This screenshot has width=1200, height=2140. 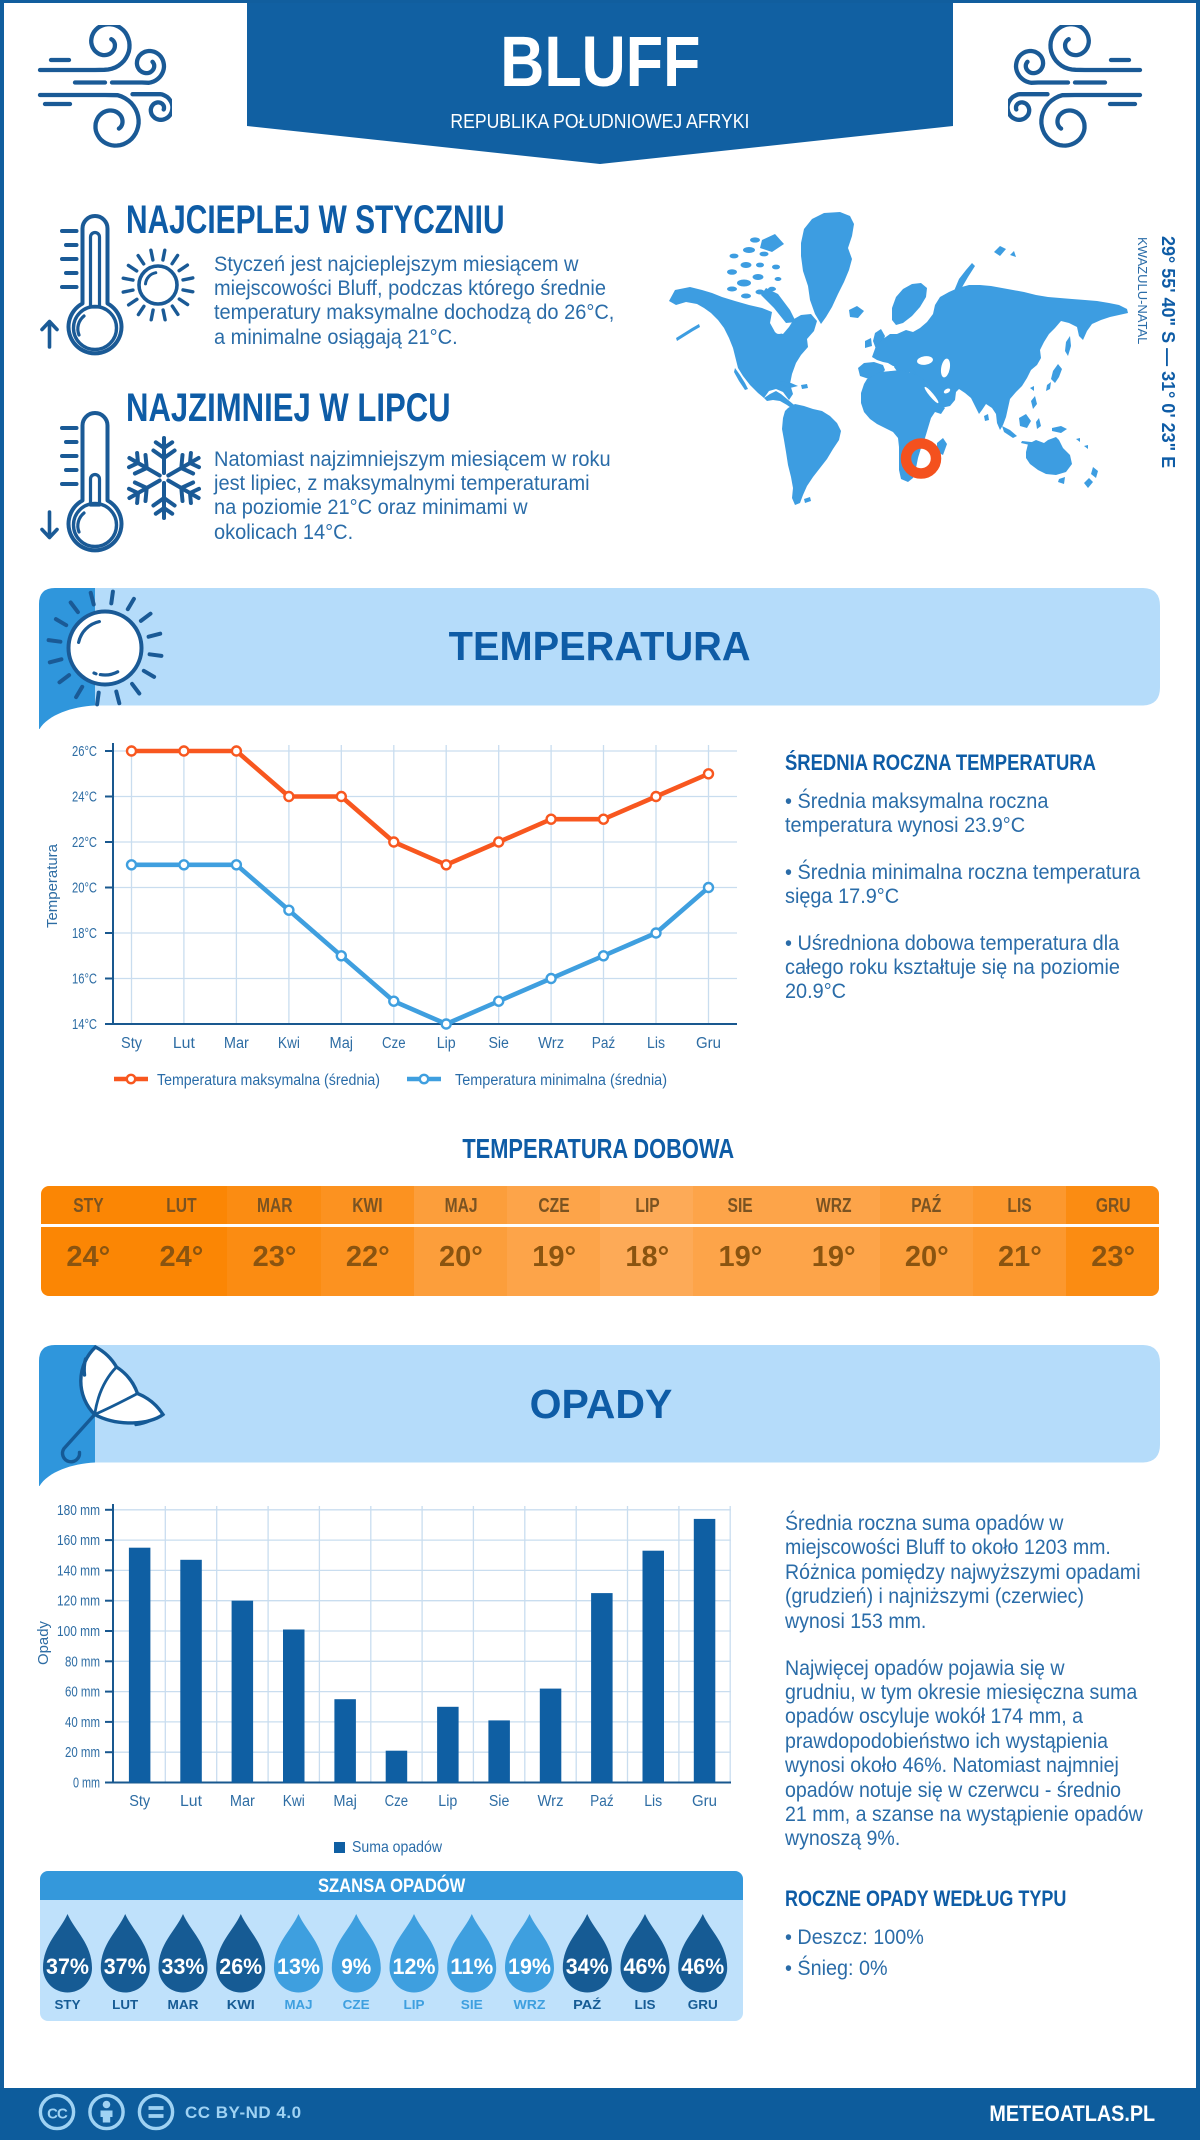 What do you see at coordinates (84, 1024) in the screenshot?
I see `svg-text: 14°C` at bounding box center [84, 1024].